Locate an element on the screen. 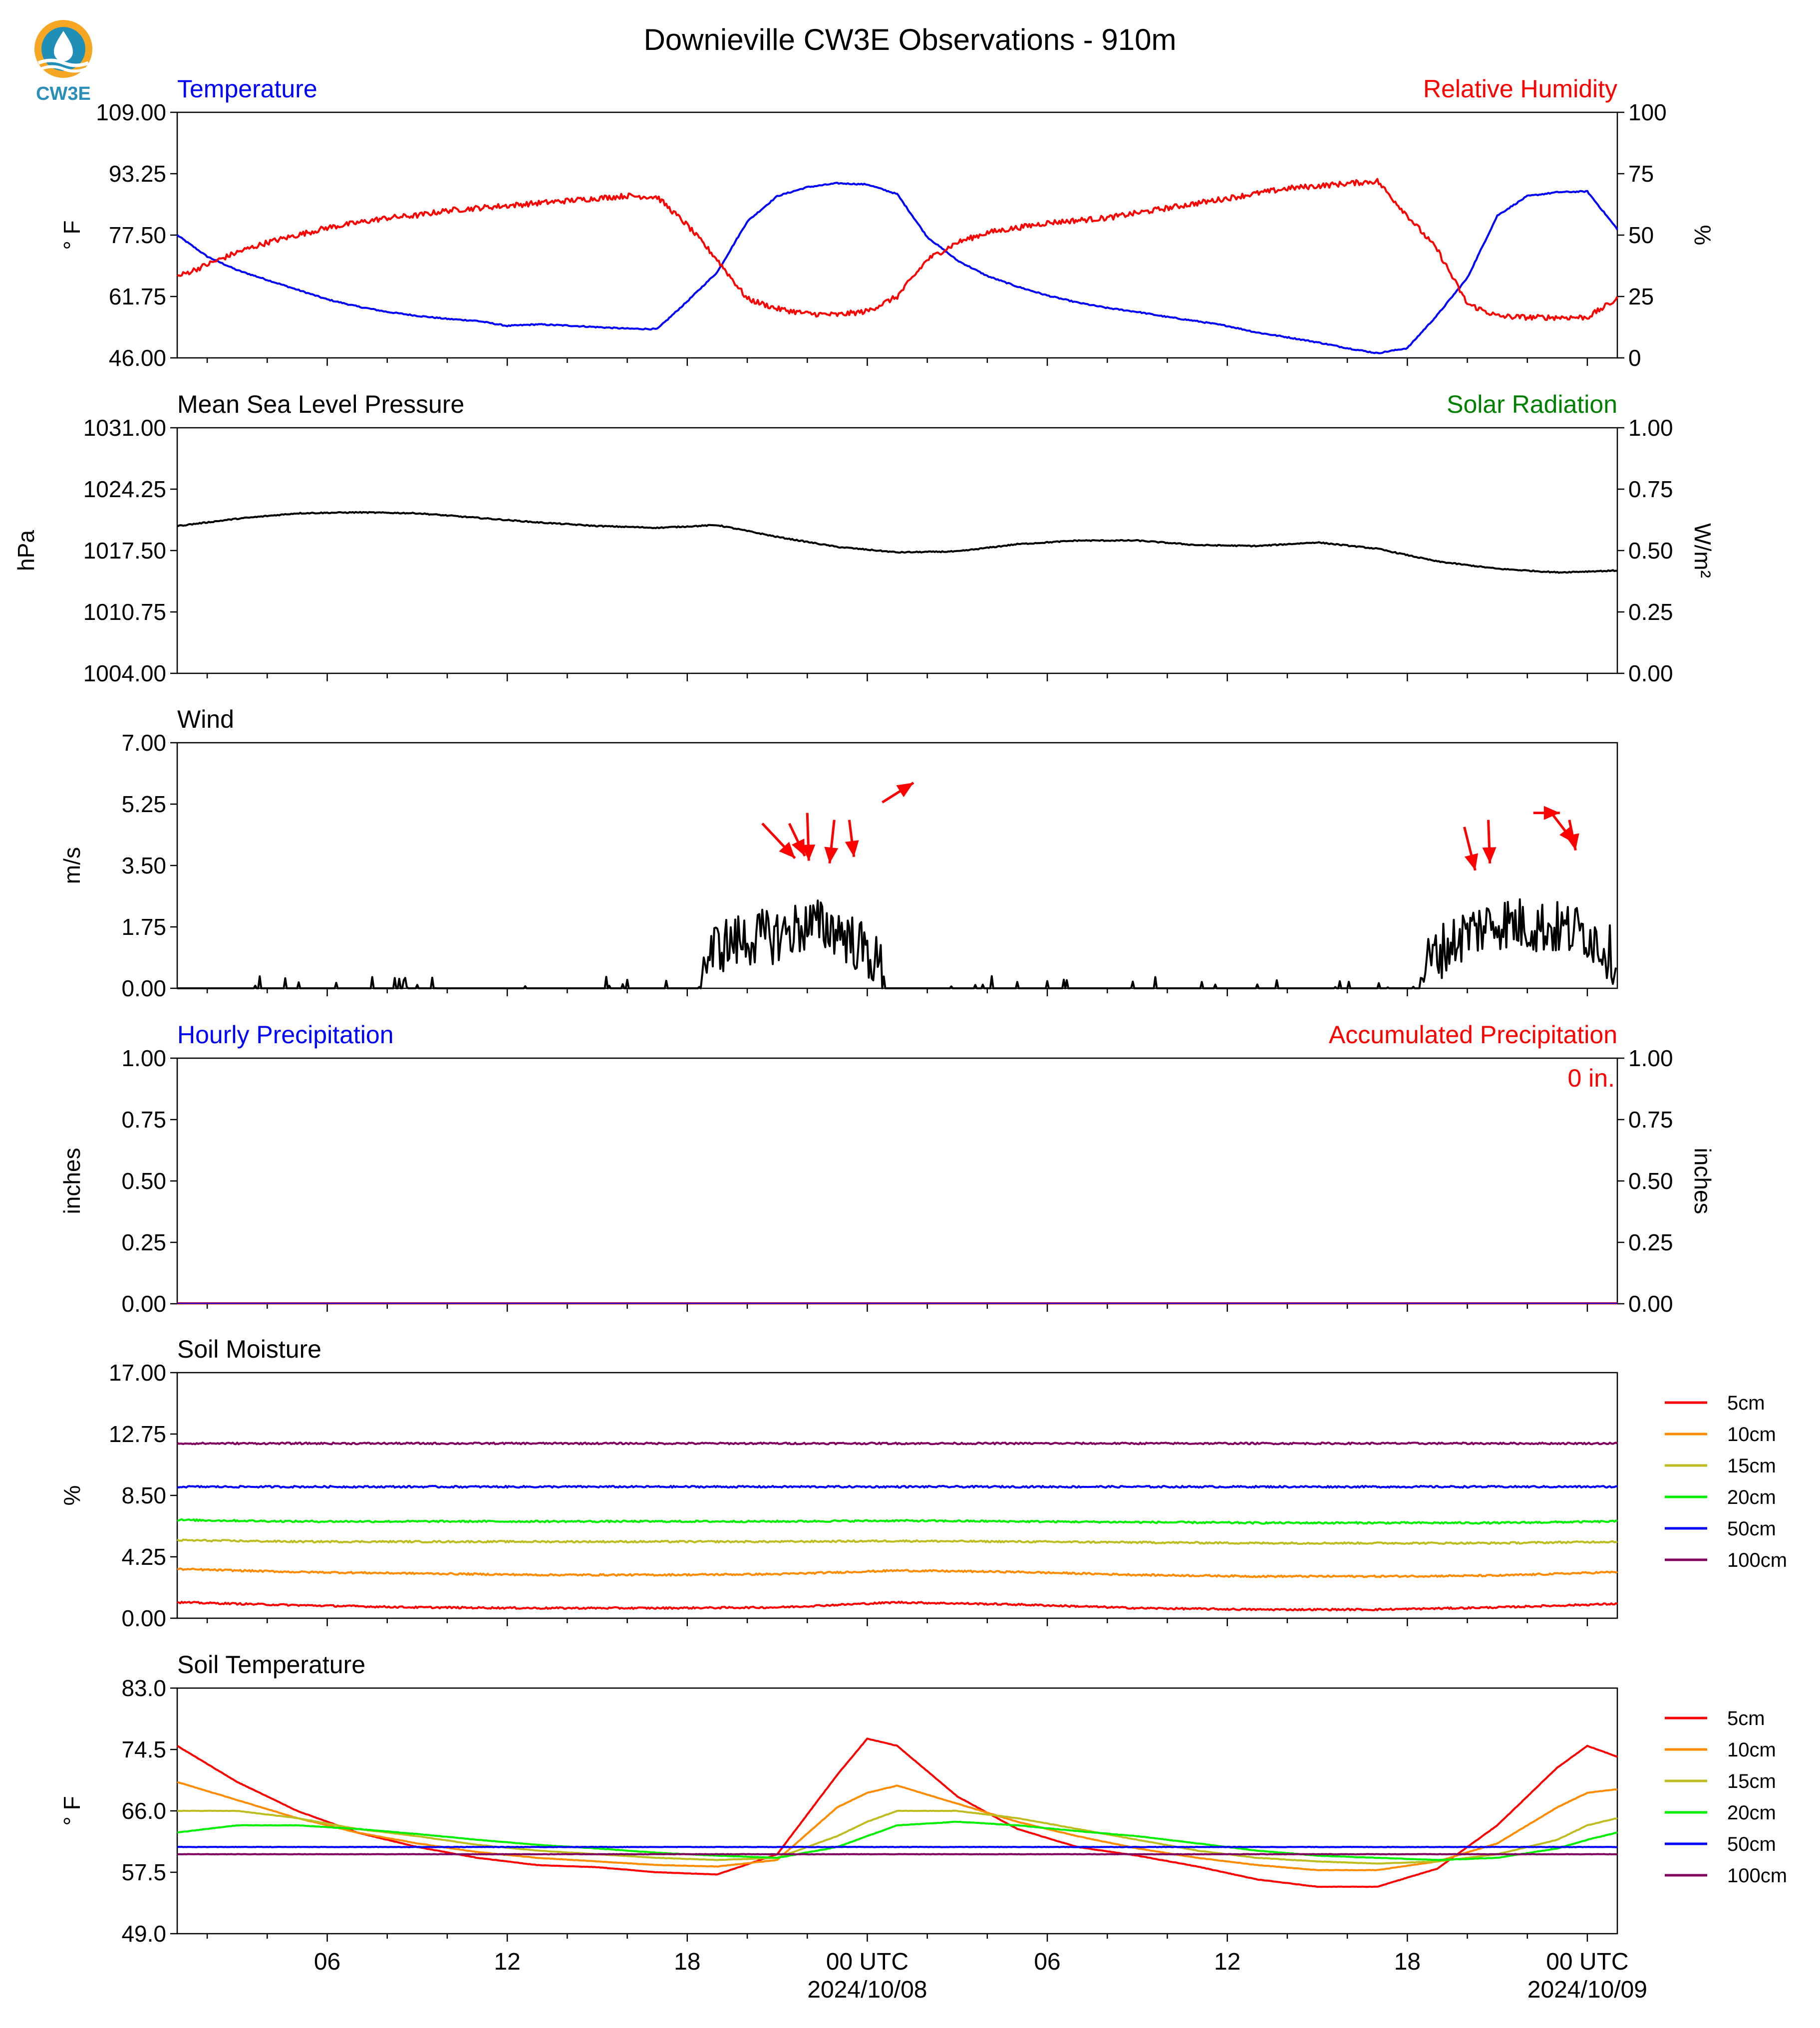 This screenshot has width=1820, height=2028. y-axis-label: inches is located at coordinates (72, 1181).